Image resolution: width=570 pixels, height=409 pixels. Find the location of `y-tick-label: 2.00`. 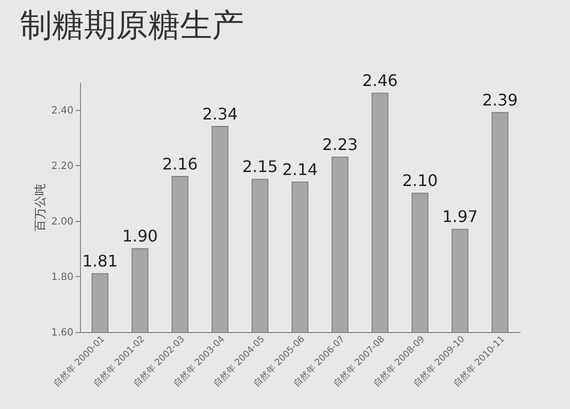

y-tick-label: 2.00 is located at coordinates (62, 222).